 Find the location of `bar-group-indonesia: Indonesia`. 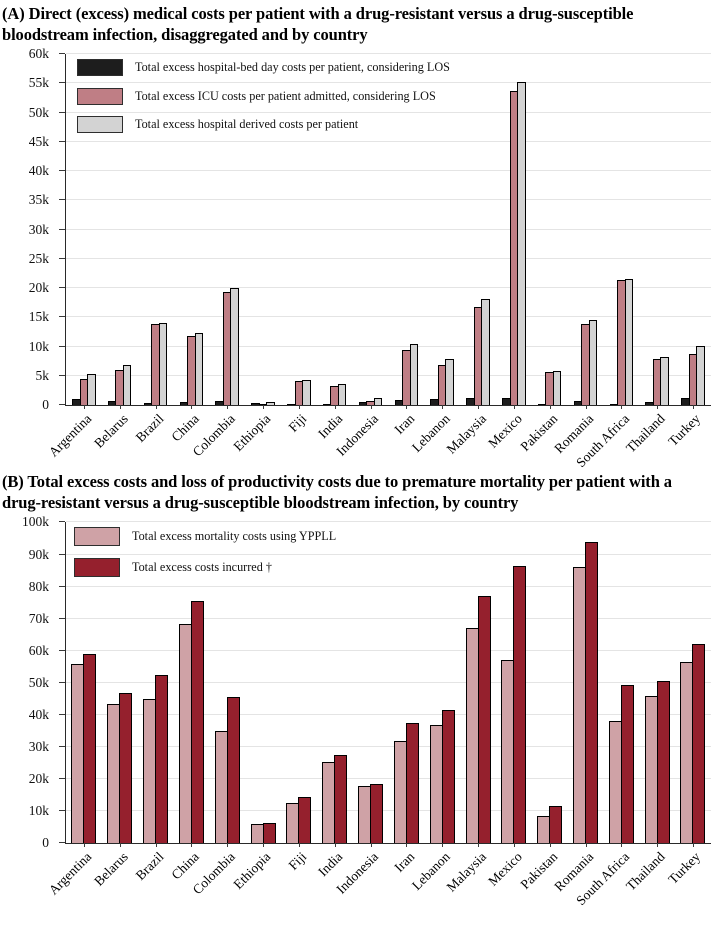

bar-group-indonesia: Indonesia is located at coordinates (361, 256).